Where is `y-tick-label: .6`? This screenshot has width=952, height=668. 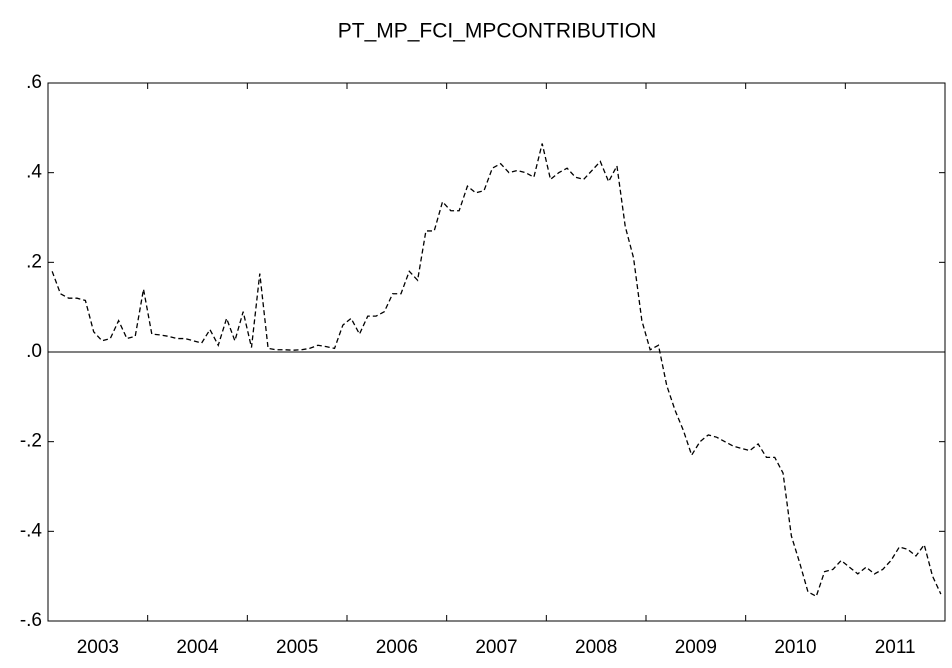 y-tick-label: .6 is located at coordinates (34, 82).